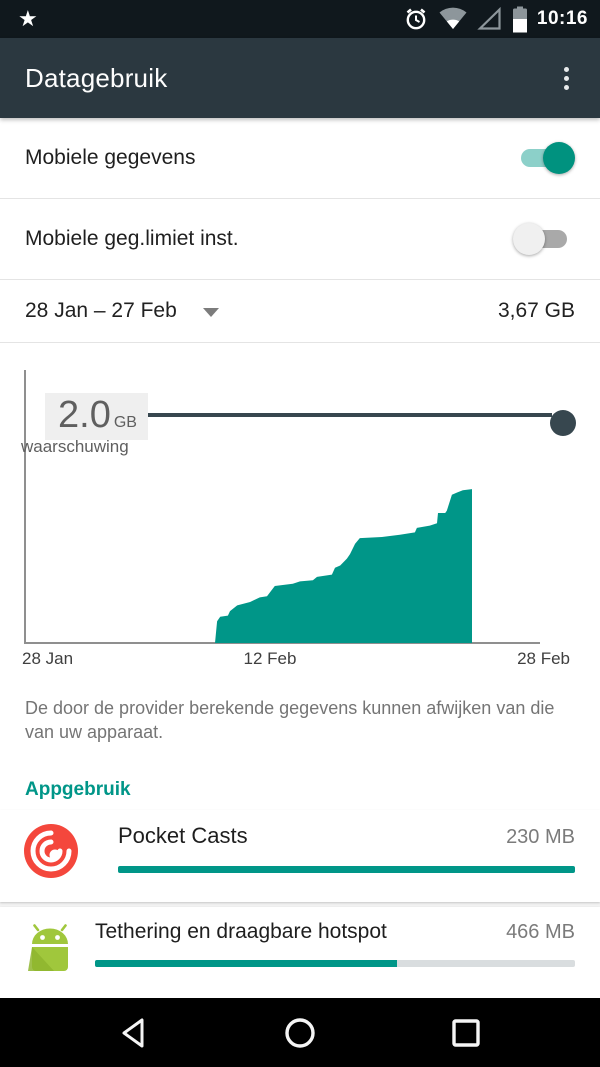  I want to click on battery-icon, so click(519, 19).